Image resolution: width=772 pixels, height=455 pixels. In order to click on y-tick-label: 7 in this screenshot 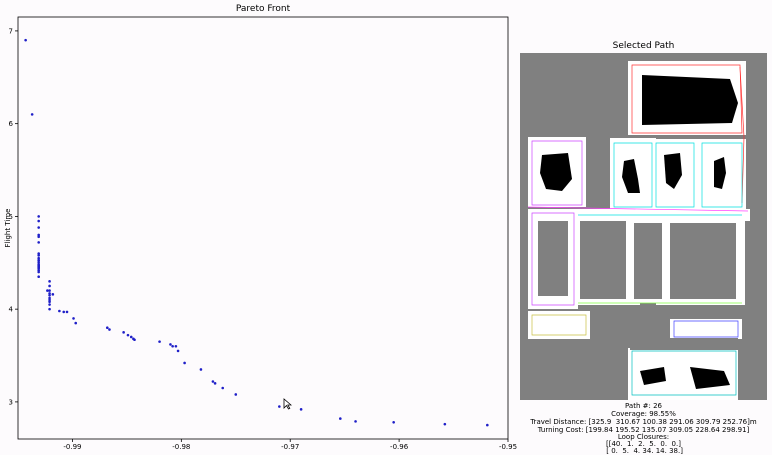, I will do `click(11, 31)`.